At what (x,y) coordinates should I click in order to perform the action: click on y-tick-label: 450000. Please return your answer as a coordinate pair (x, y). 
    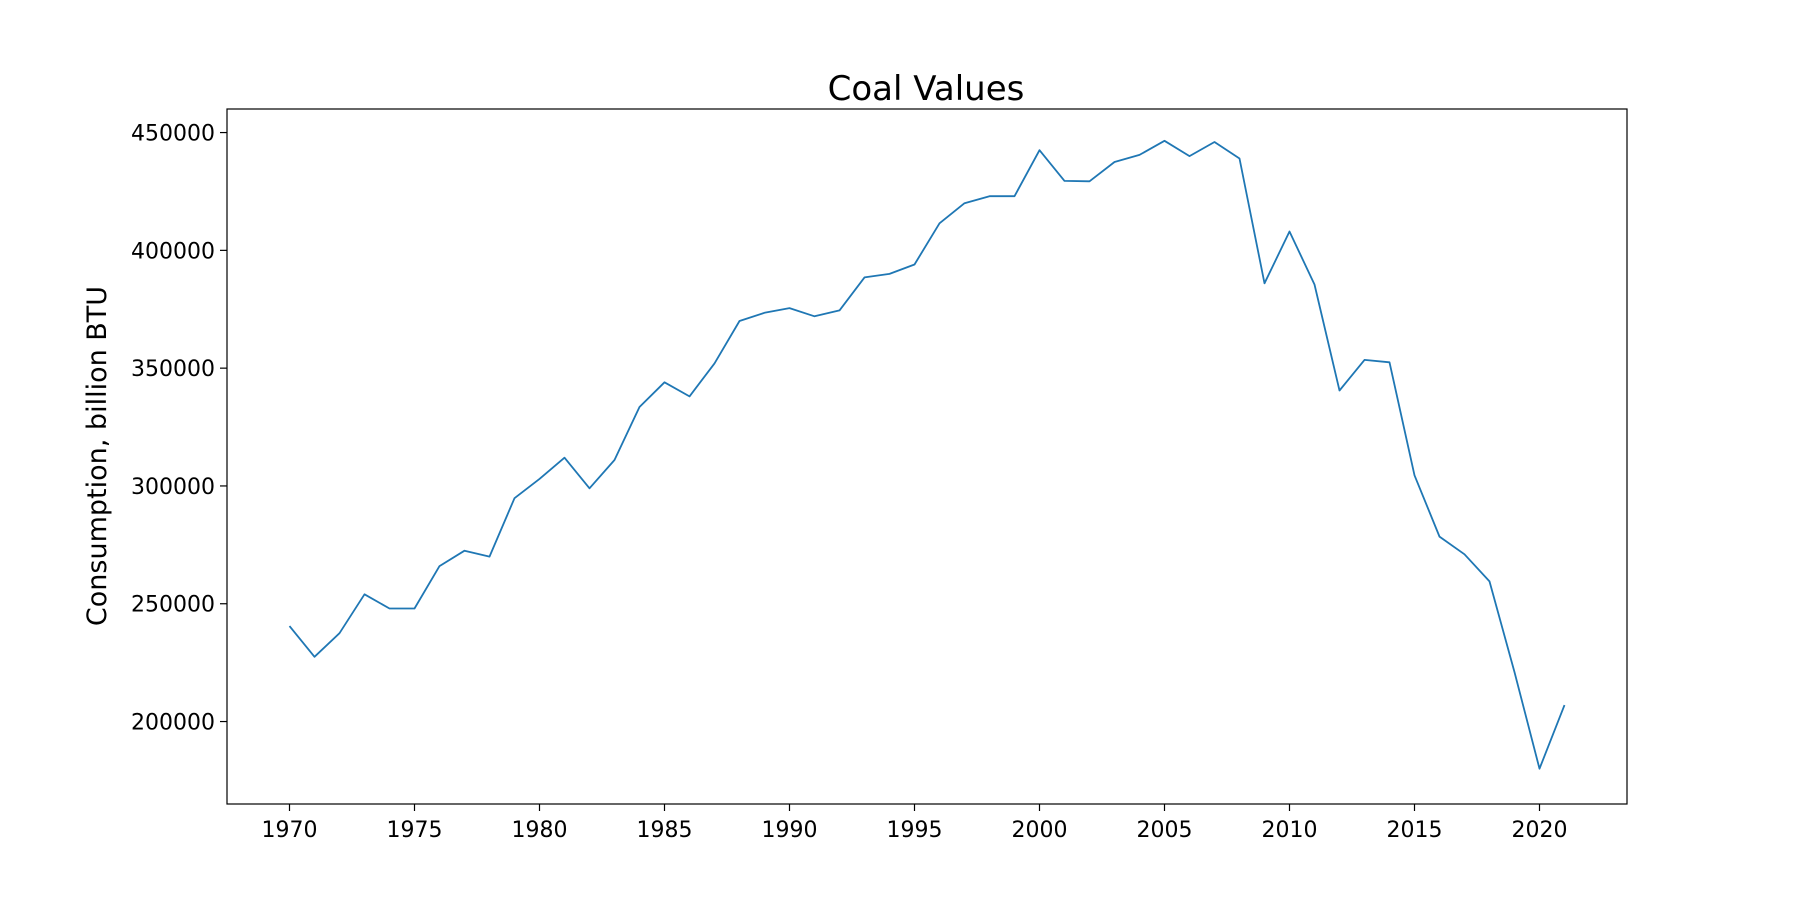
    Looking at the image, I should click on (173, 134).